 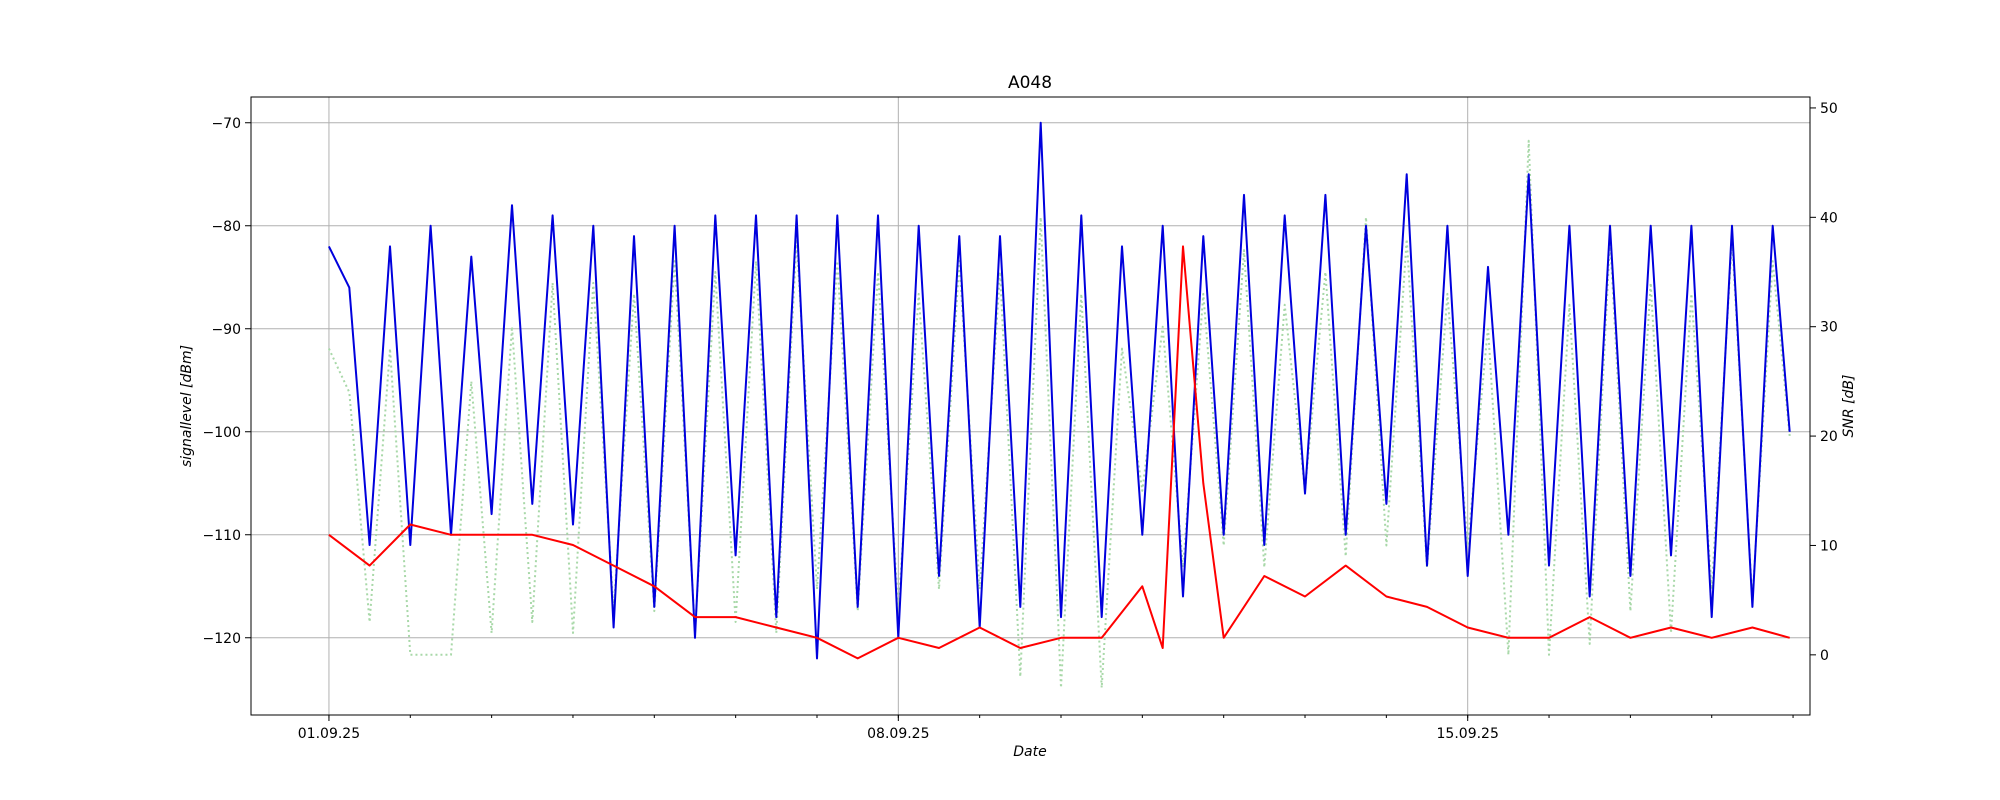 I want to click on x-tick-label: 08.09.25, so click(x=898, y=734).